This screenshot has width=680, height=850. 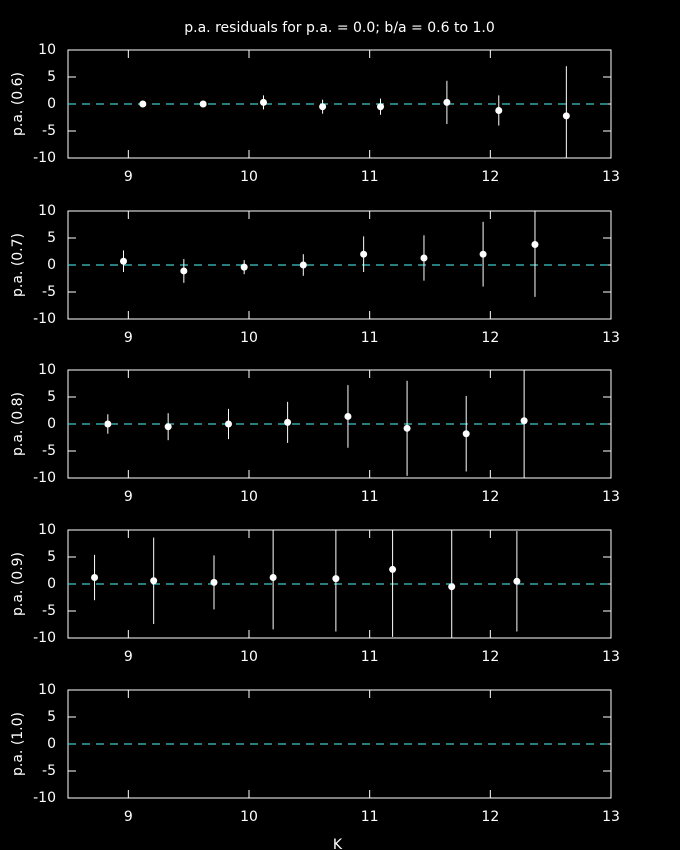 What do you see at coordinates (18, 265) in the screenshot?
I see `y-axis-label: p.a. (0.7)` at bounding box center [18, 265].